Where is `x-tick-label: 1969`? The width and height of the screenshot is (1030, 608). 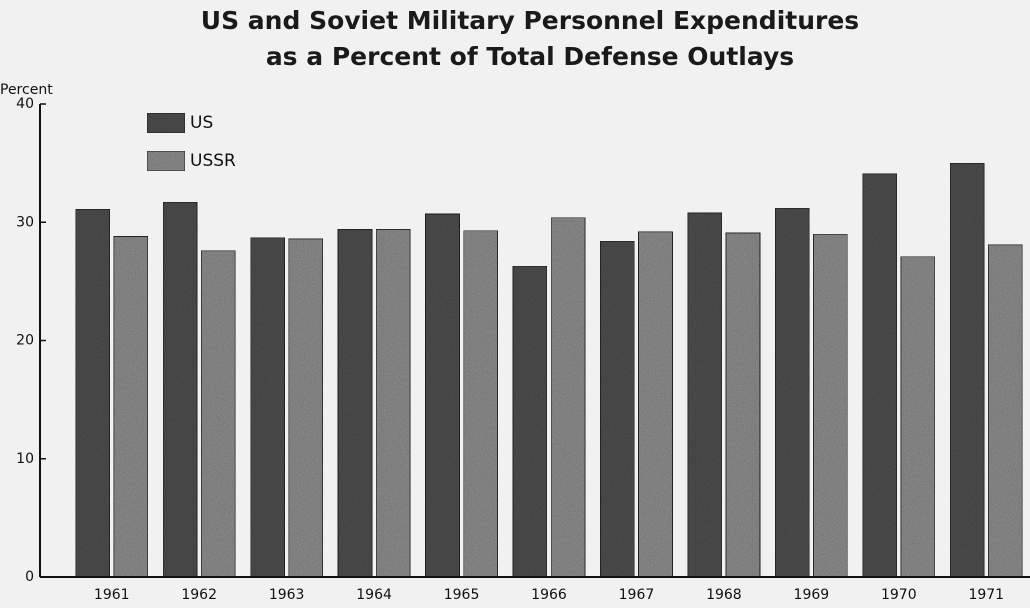
x-tick-label: 1969 is located at coordinates (812, 595).